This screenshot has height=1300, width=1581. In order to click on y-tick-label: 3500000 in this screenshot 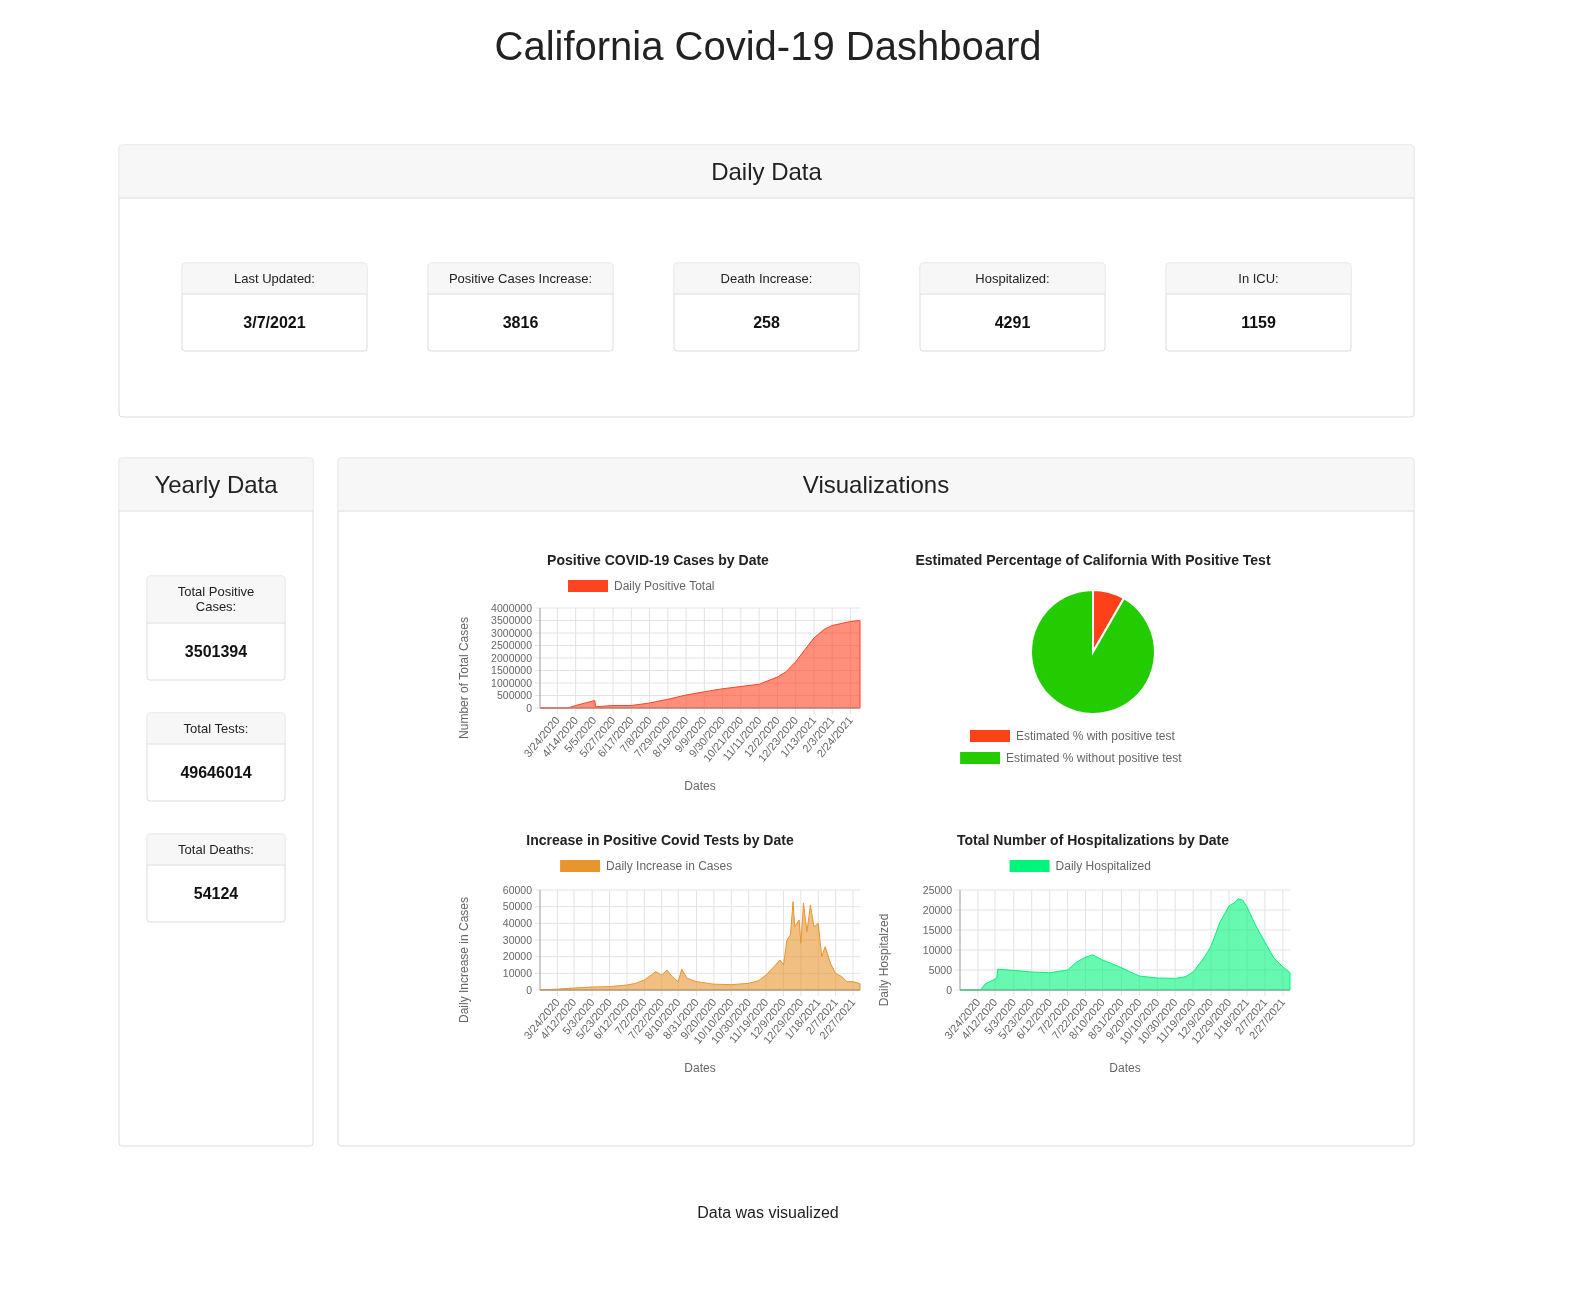, I will do `click(512, 620)`.